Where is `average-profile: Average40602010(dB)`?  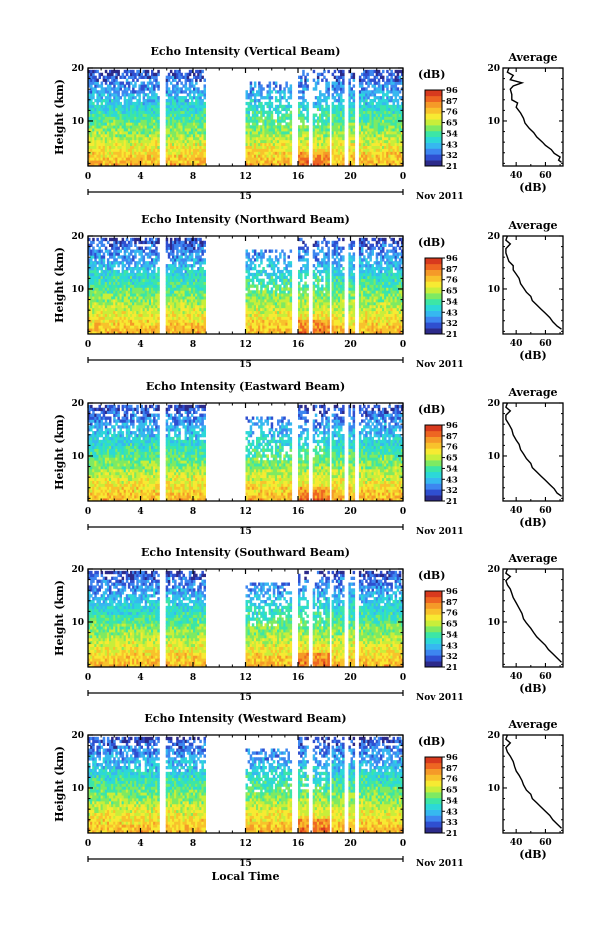
average-profile: Average40602010(dB) is located at coordinates (525, 122).